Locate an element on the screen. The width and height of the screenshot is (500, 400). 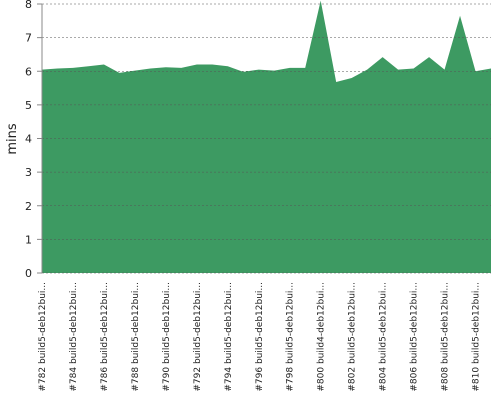
y-tick-label: 3 is located at coordinates (28, 172).